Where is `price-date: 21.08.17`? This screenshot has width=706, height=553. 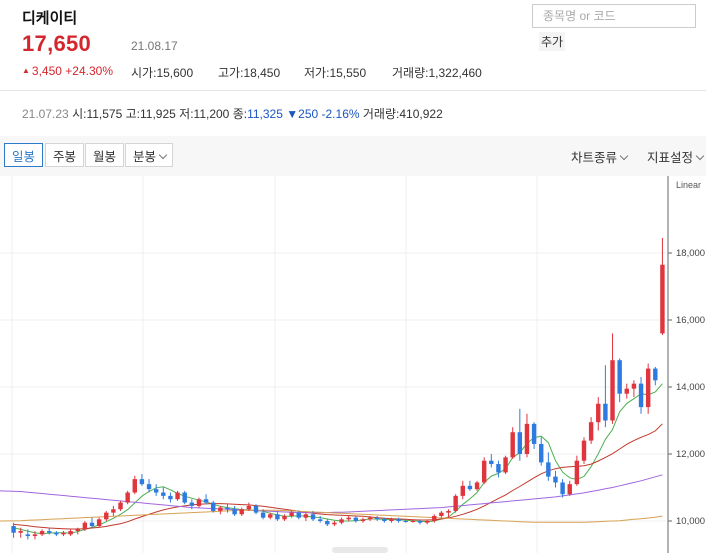
price-date: 21.08.17 is located at coordinates (154, 46).